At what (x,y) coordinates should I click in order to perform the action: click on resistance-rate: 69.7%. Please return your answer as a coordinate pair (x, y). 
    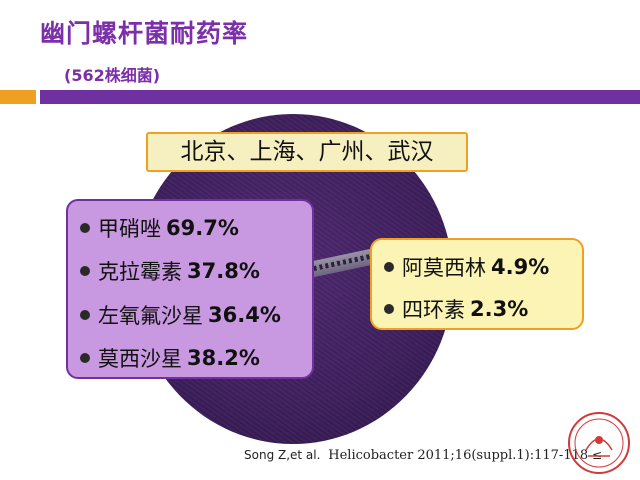
    Looking at the image, I should click on (202, 228).